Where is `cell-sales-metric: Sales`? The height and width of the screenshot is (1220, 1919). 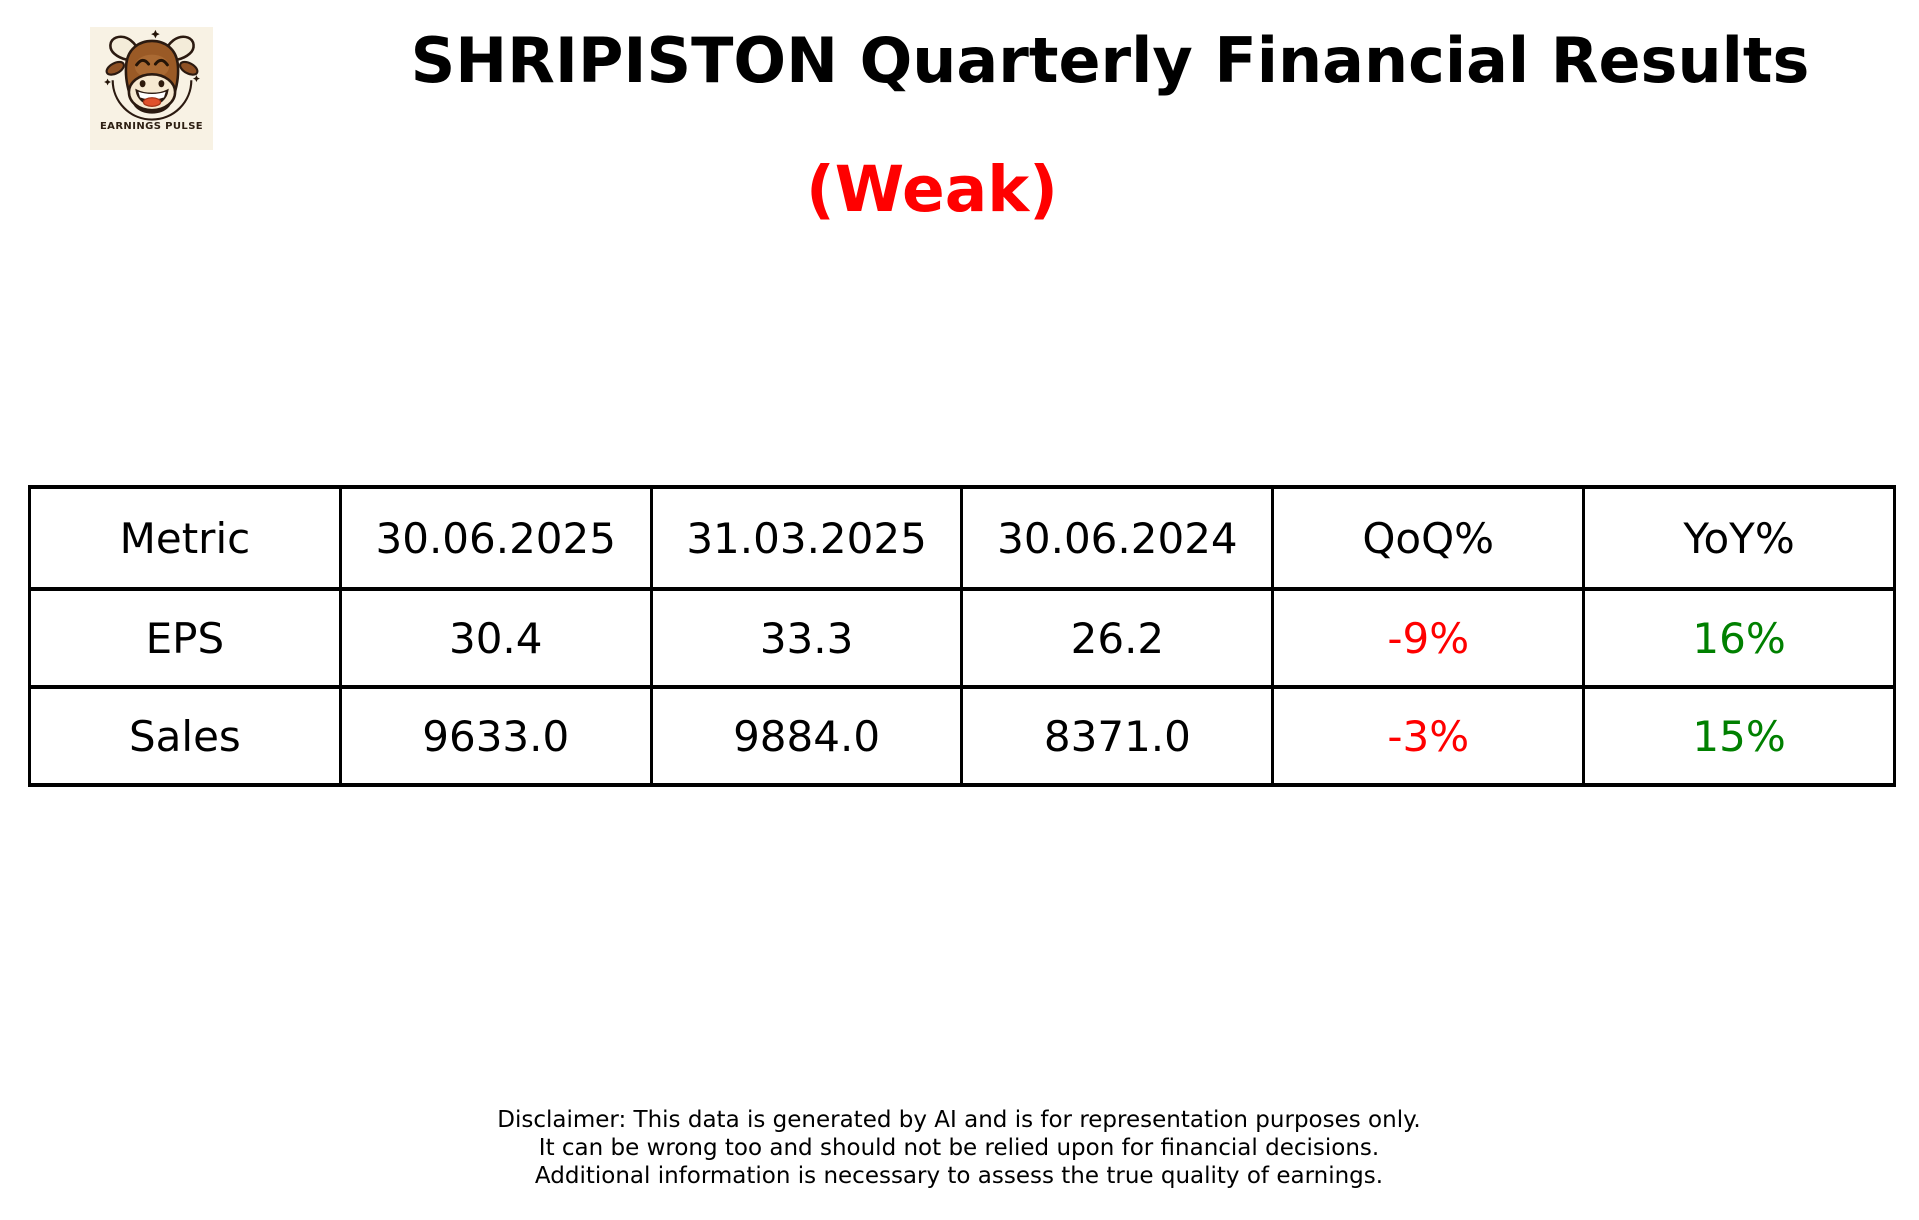
cell-sales-metric: Sales is located at coordinates (185, 736).